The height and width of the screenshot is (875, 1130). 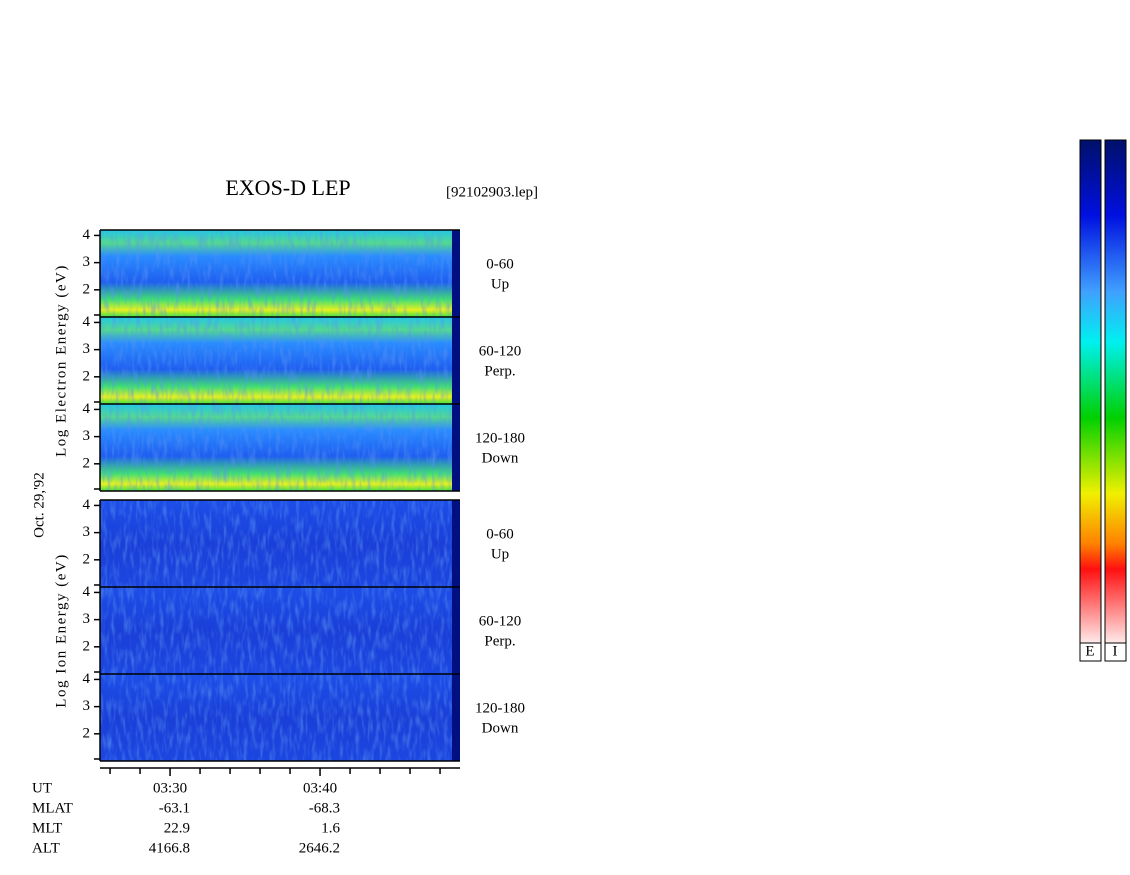 I want to click on x-tick-label: 03:30, so click(x=170, y=788).